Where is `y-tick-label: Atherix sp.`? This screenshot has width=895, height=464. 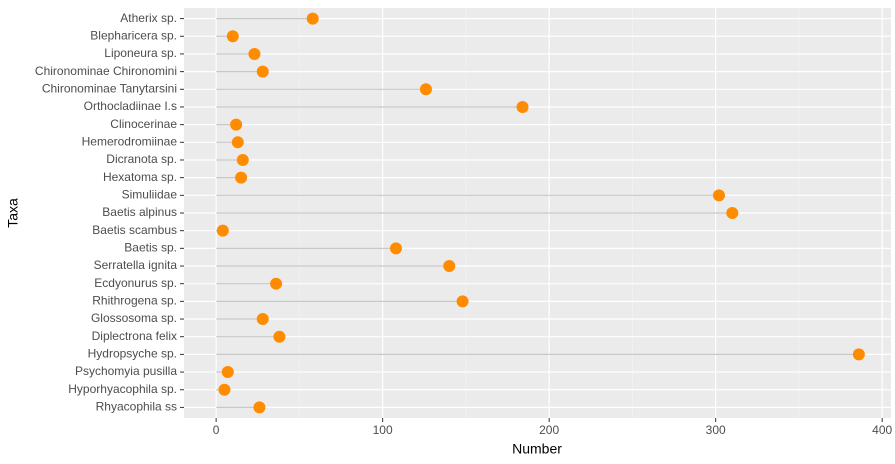 y-tick-label: Atherix sp. is located at coordinates (148, 18).